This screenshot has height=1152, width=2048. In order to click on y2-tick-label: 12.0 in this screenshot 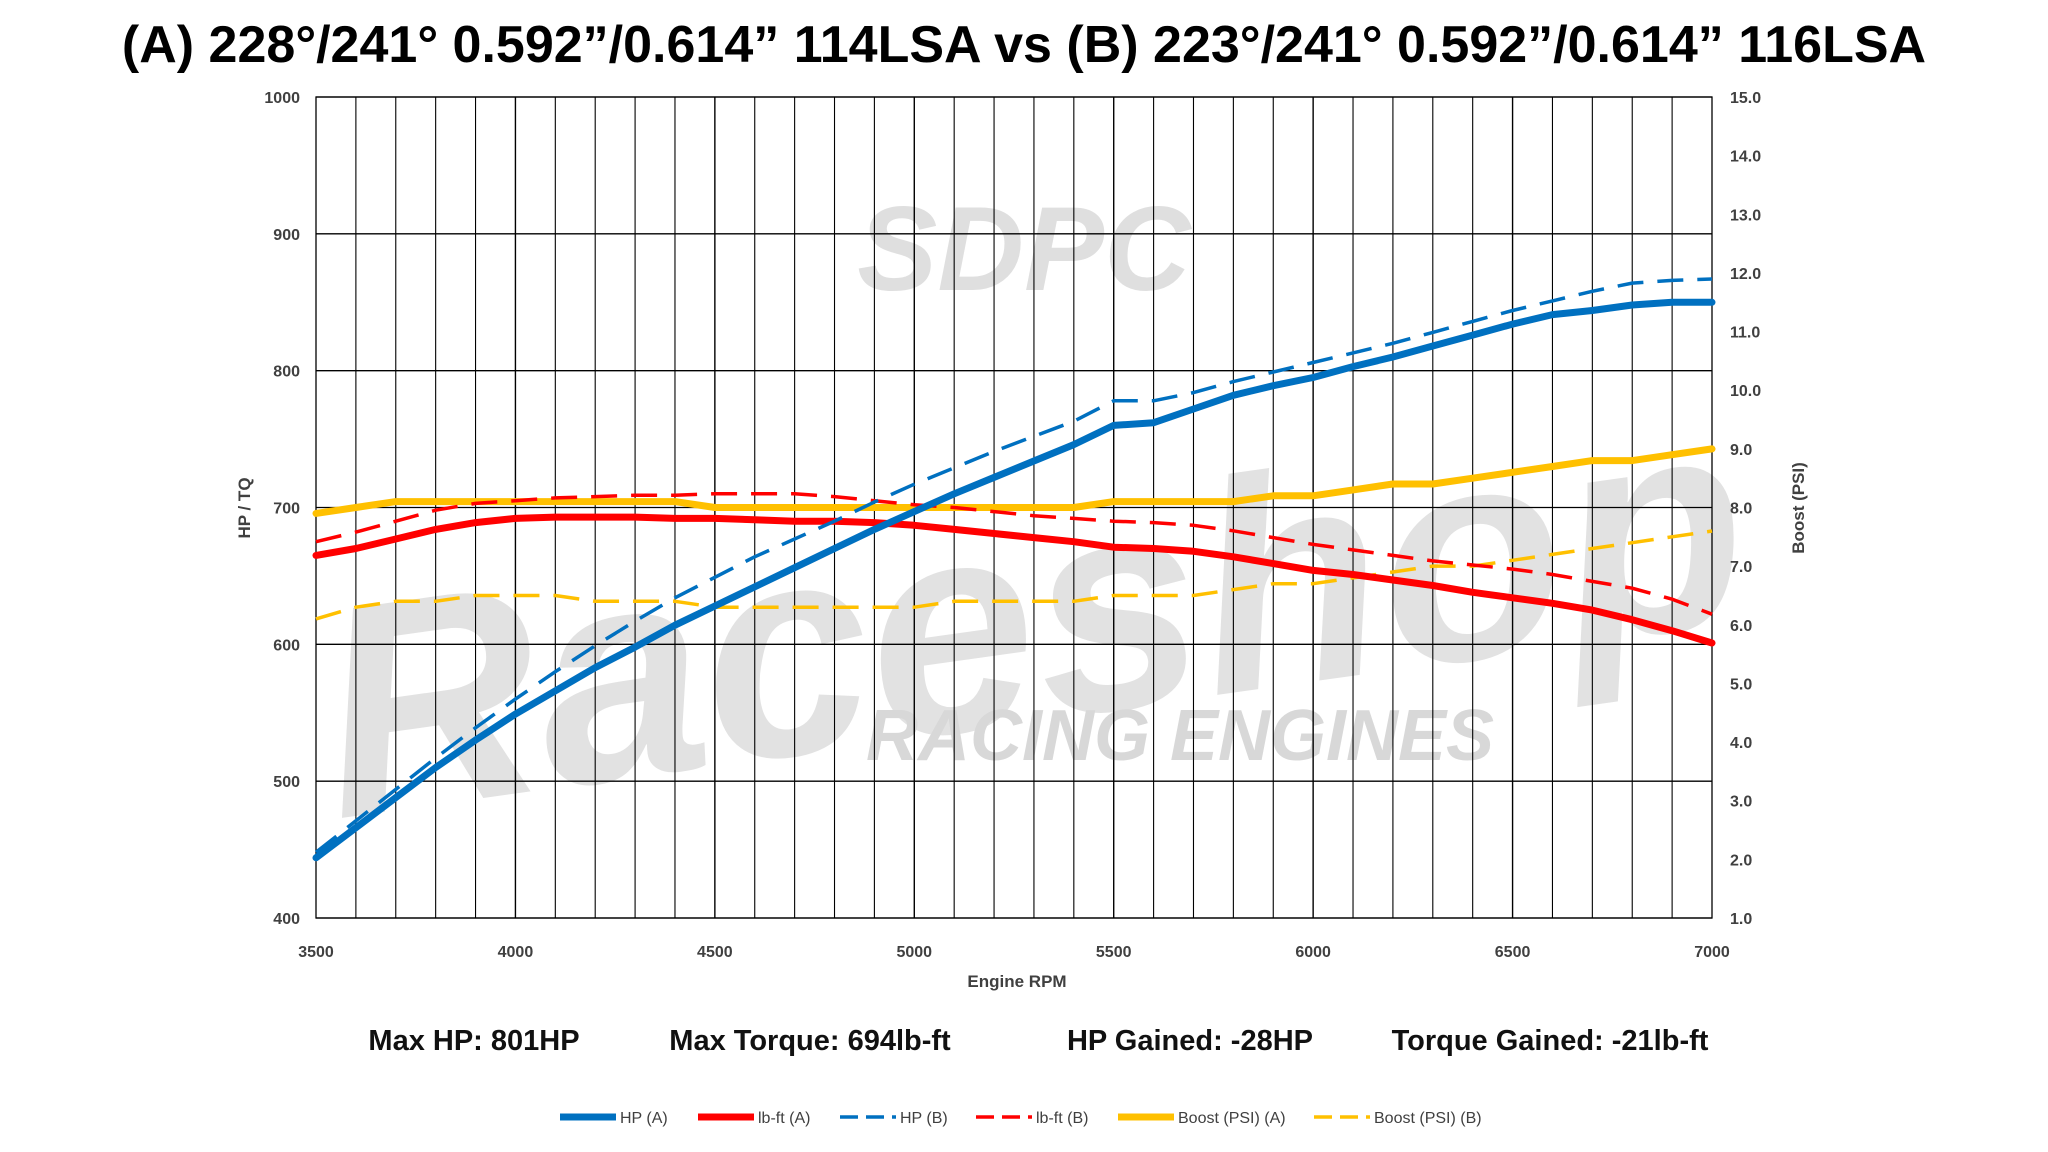, I will do `click(1745, 274)`.